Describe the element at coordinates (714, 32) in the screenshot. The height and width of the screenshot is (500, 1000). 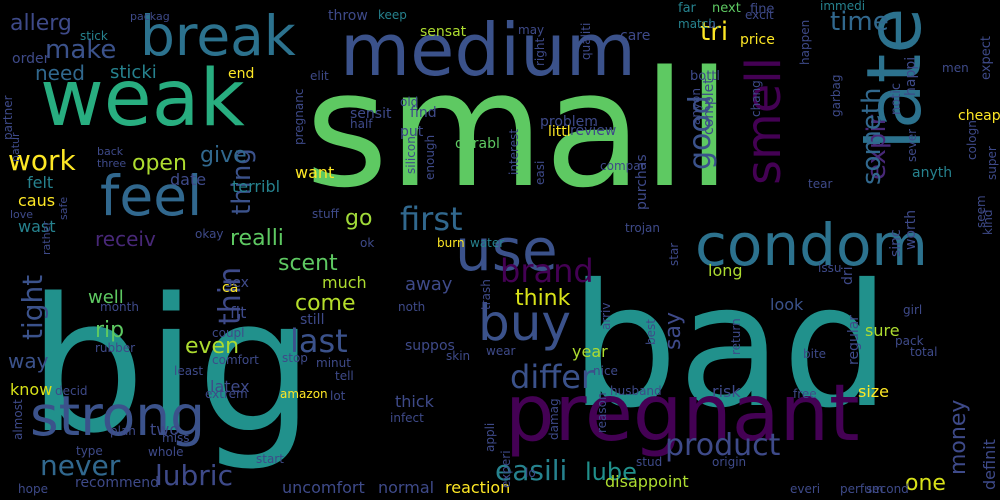
I see `word-tri: tri` at that location.